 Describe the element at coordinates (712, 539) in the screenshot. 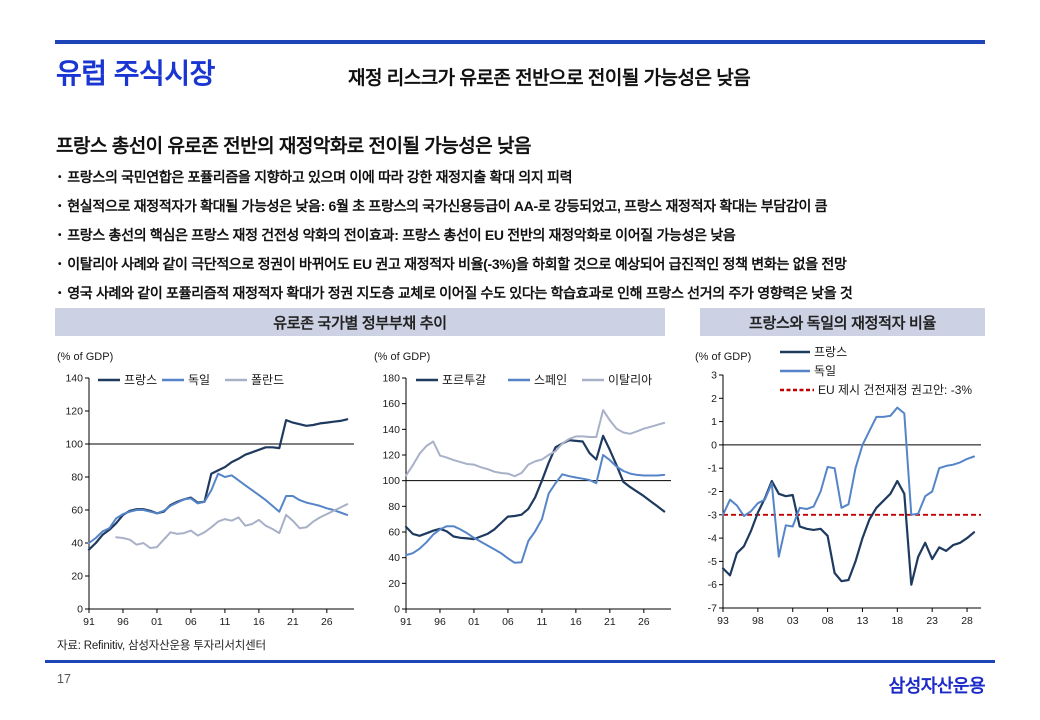

I see `svg-text: -4` at that location.